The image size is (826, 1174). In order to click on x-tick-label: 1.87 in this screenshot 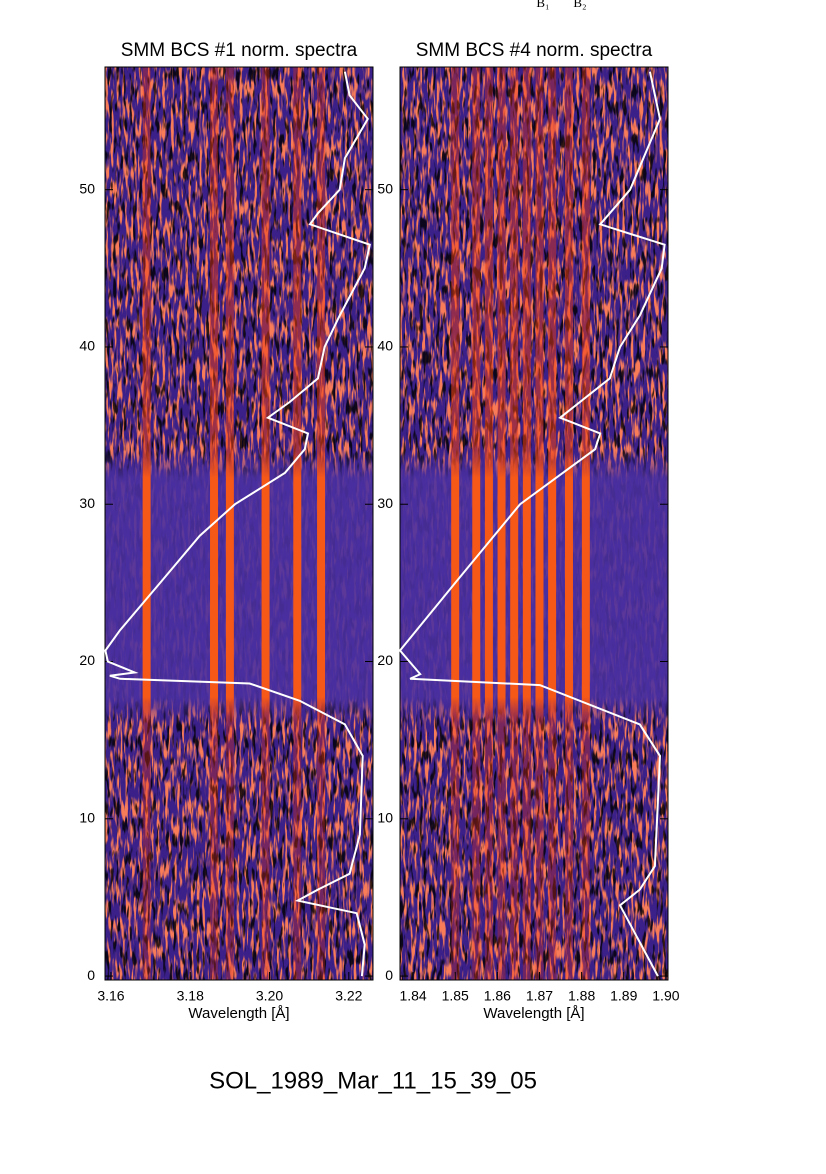, I will do `click(539, 996)`.